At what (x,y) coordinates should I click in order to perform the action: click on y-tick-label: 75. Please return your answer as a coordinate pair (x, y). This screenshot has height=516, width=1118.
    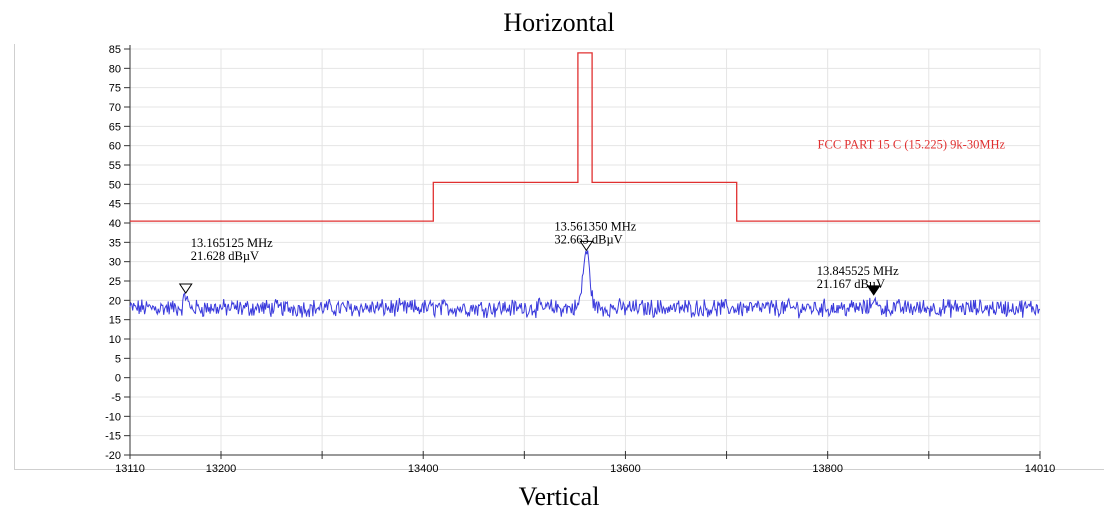
    Looking at the image, I should click on (115, 89).